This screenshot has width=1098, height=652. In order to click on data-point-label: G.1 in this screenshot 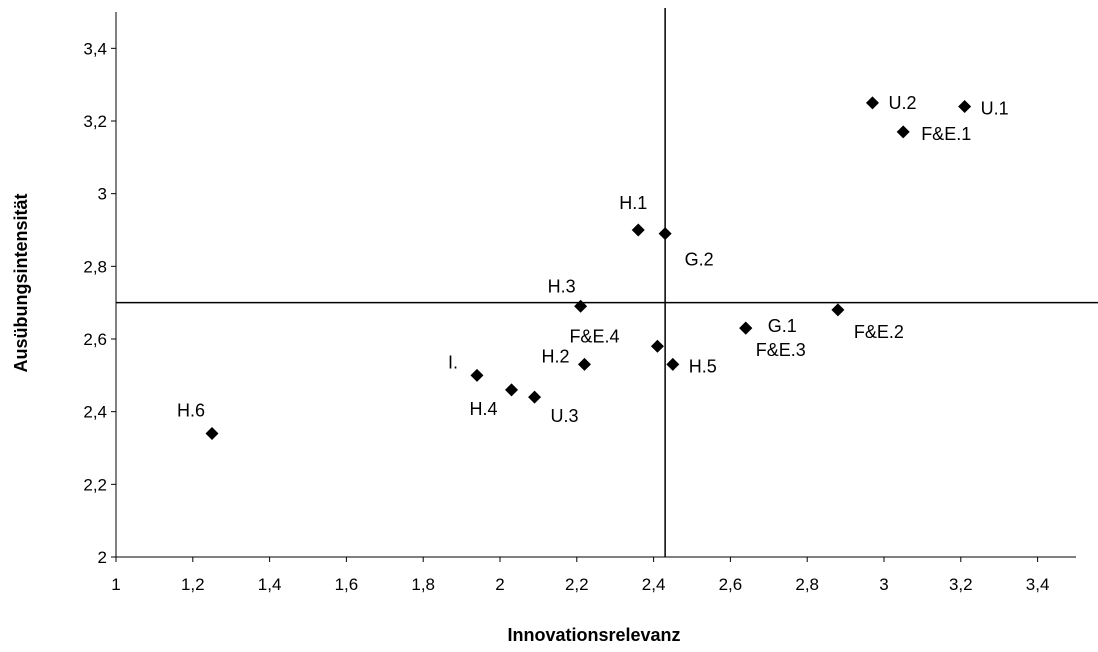, I will do `click(782, 326)`.